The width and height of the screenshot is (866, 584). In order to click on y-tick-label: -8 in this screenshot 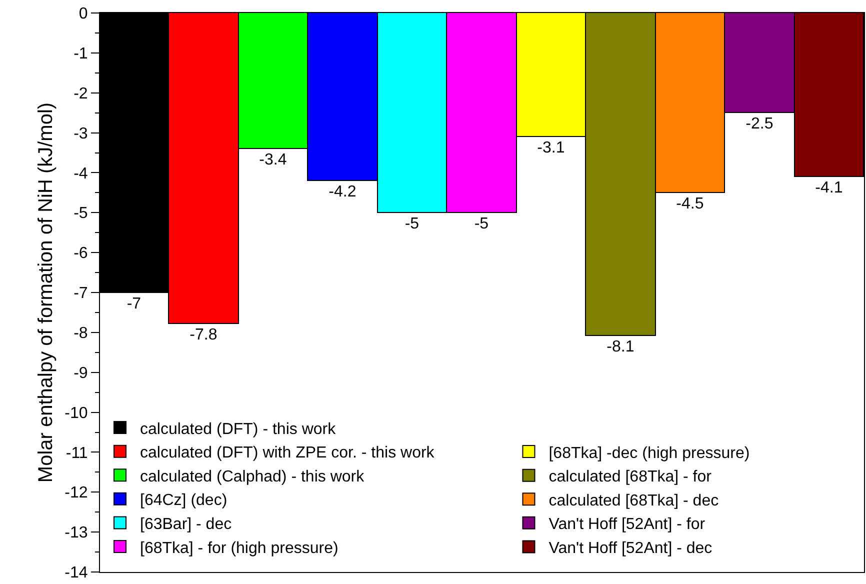, I will do `click(81, 333)`.